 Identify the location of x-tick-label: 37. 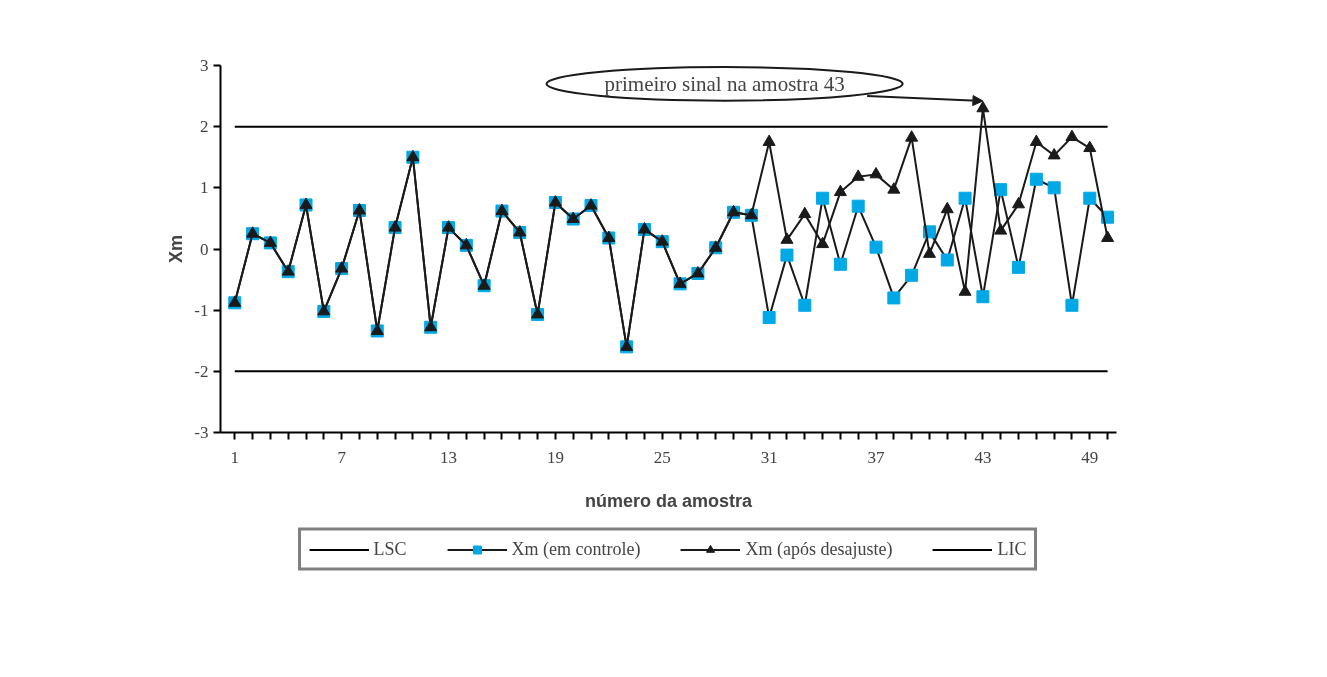
(876, 457).